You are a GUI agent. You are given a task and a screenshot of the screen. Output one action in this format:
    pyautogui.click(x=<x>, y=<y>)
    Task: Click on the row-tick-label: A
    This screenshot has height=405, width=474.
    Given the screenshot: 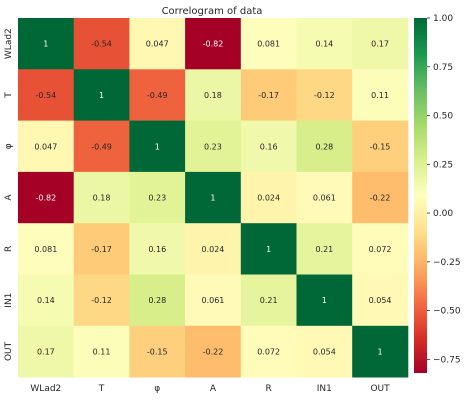 What is the action you would take?
    pyautogui.click(x=9, y=197)
    